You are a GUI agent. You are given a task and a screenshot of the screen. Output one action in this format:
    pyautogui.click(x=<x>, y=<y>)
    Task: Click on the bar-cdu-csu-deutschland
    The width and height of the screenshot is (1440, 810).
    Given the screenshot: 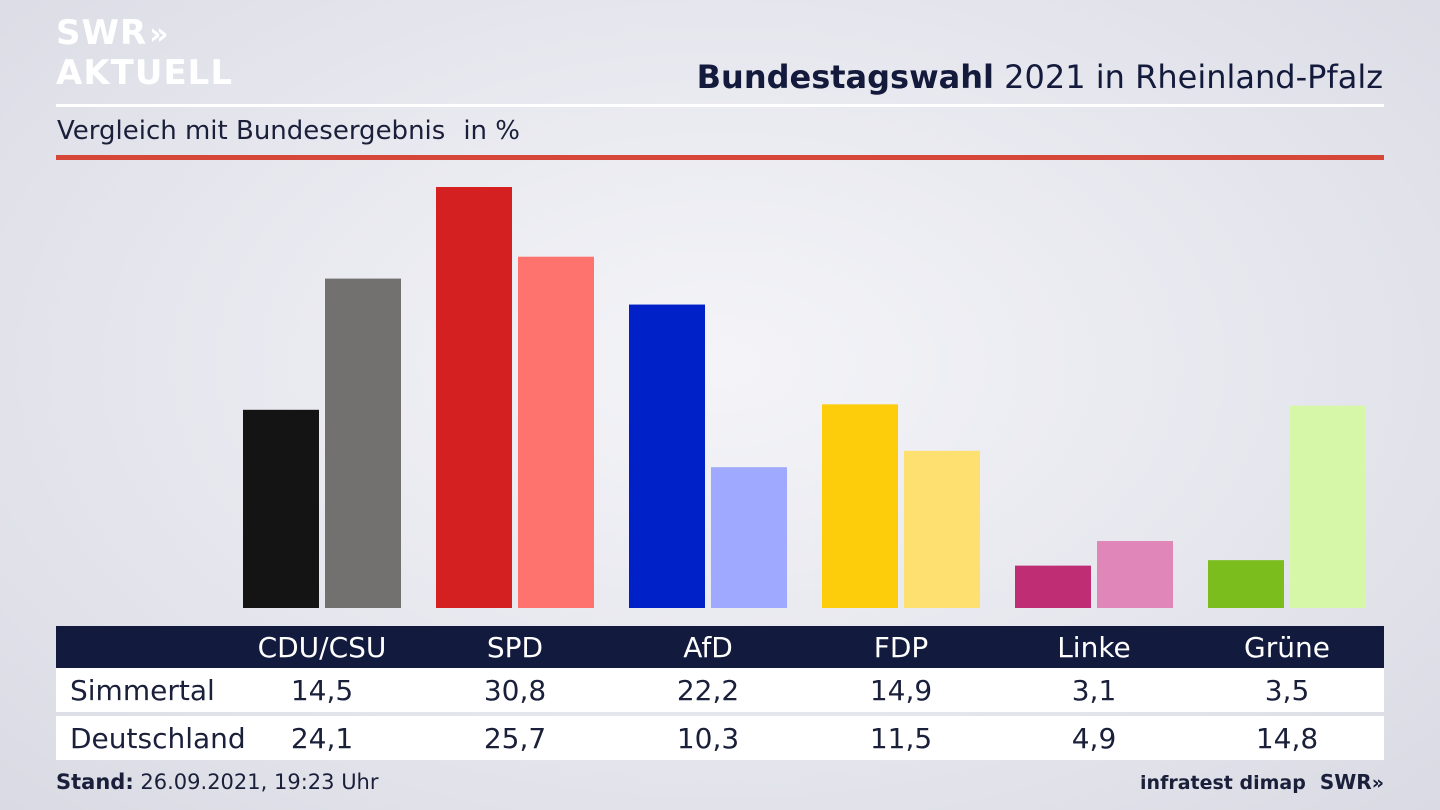 What is the action you would take?
    pyautogui.click(x=363, y=443)
    